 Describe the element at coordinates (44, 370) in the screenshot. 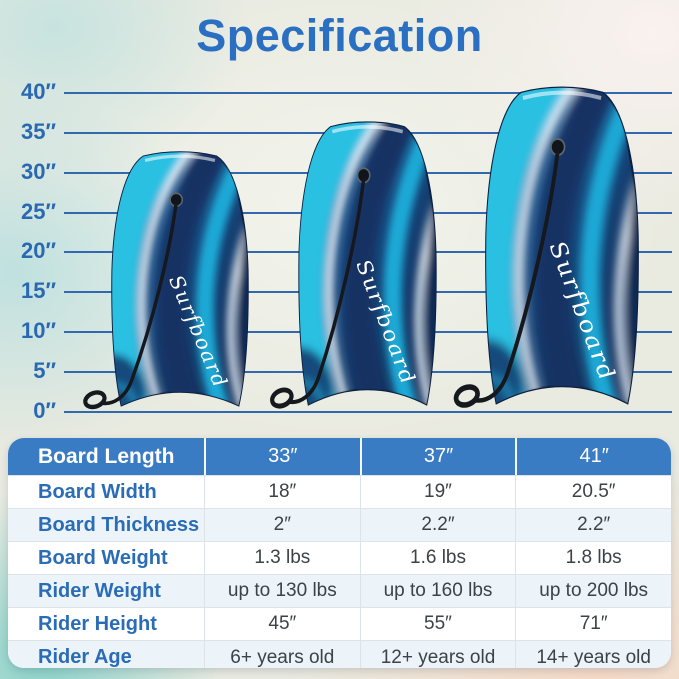

I see `ruler-tick-label: 5″` at that location.